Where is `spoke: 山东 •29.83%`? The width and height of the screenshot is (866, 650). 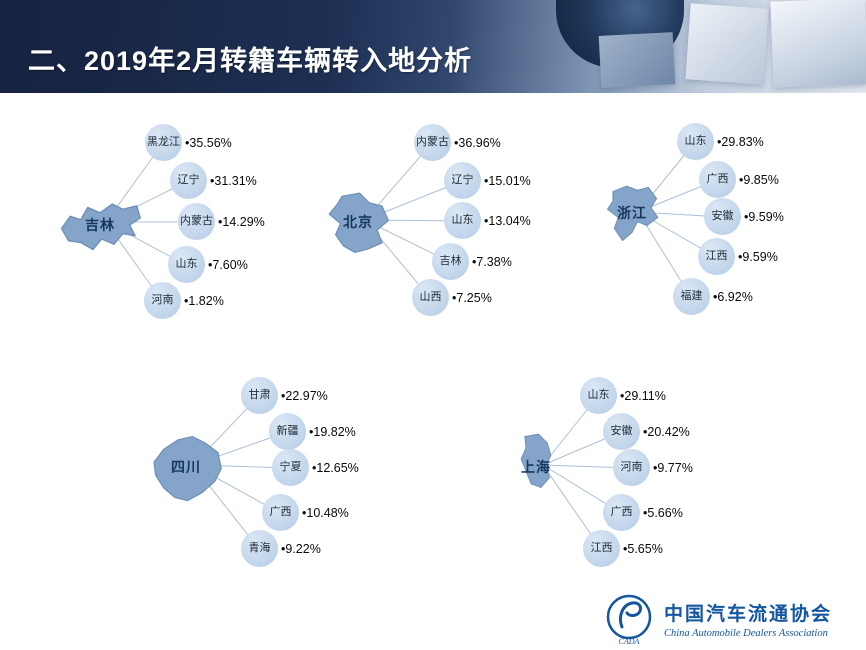 spoke: 山东 •29.83% is located at coordinates (720, 141).